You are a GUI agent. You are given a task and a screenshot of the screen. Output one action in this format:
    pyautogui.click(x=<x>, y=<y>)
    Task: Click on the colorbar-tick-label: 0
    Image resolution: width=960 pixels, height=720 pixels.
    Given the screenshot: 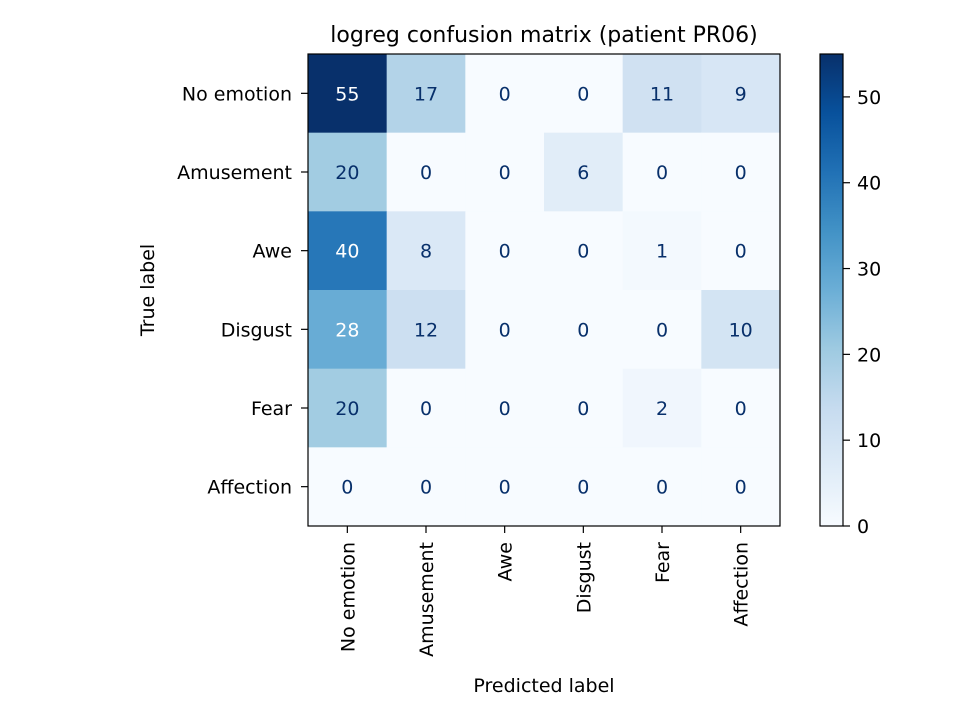 What is the action you would take?
    pyautogui.click(x=863, y=527)
    